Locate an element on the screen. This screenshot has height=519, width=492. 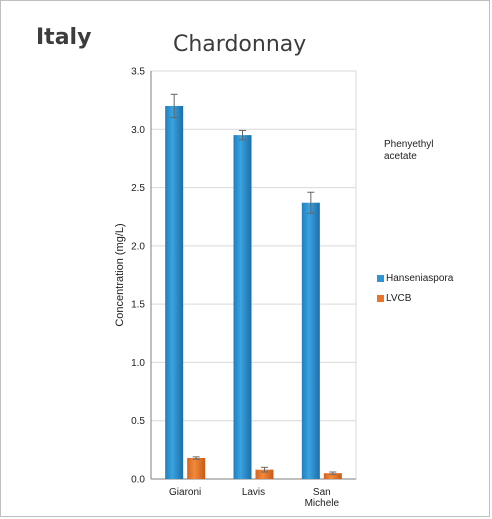
y-axis-title: Concentration (mg/L) is located at coordinates (120, 274).